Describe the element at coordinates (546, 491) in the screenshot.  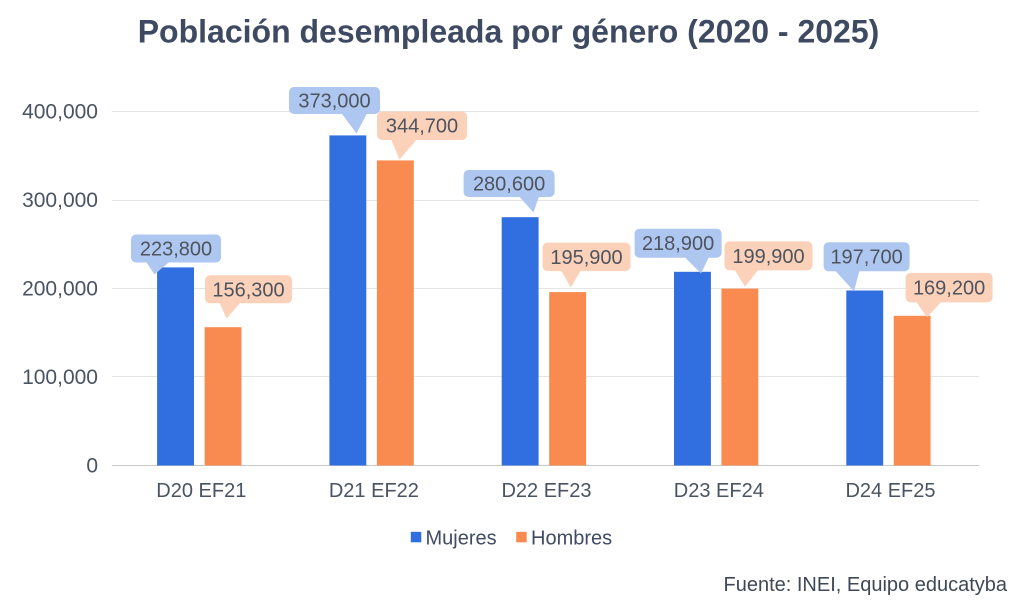
I see `svg-text: D22 EF23` at that location.